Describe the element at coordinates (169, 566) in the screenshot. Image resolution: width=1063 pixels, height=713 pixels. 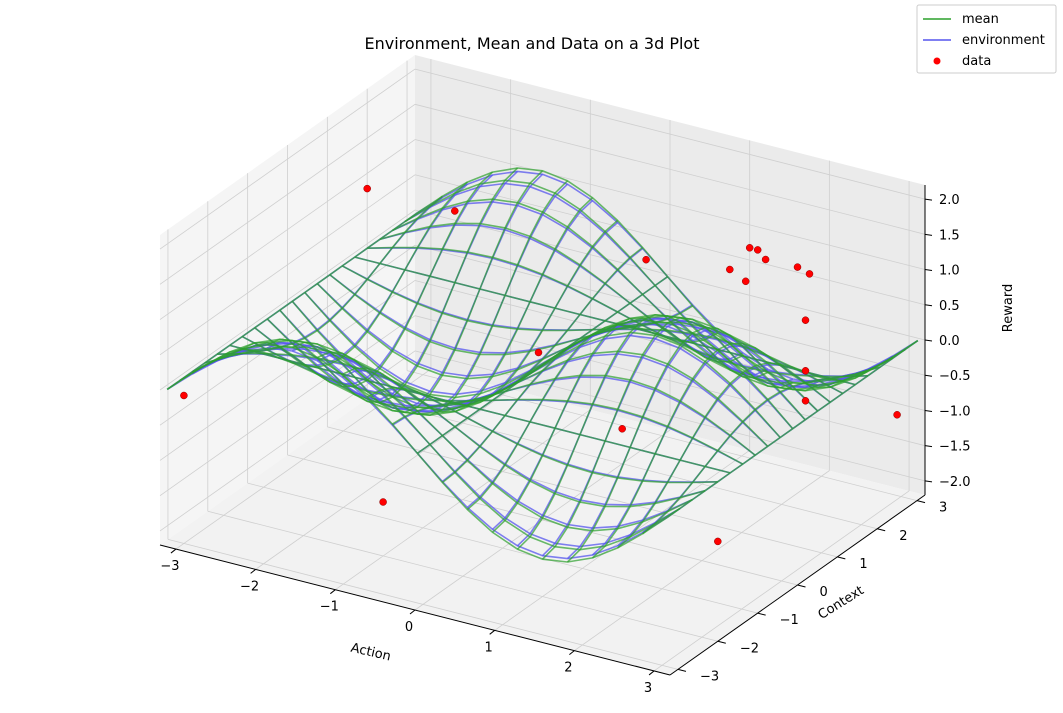
I see `x-tick-label: −3` at that location.